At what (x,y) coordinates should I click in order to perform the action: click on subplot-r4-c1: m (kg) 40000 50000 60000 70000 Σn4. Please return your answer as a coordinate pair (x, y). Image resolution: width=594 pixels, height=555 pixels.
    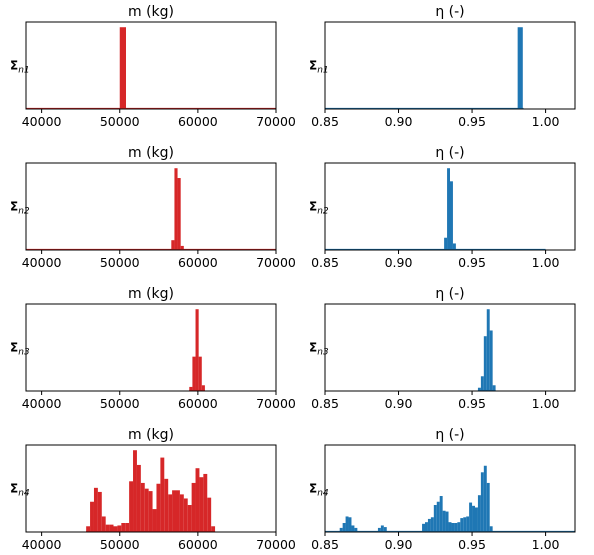
    Looking at the image, I should click on (153, 489).